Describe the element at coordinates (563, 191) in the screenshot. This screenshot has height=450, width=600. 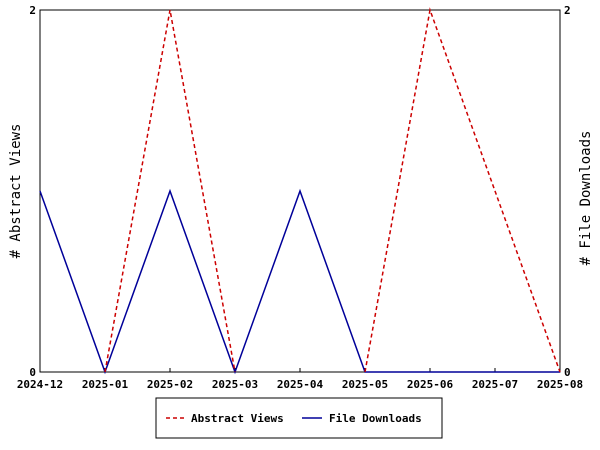
I see `y-axis-right: 02` at that location.